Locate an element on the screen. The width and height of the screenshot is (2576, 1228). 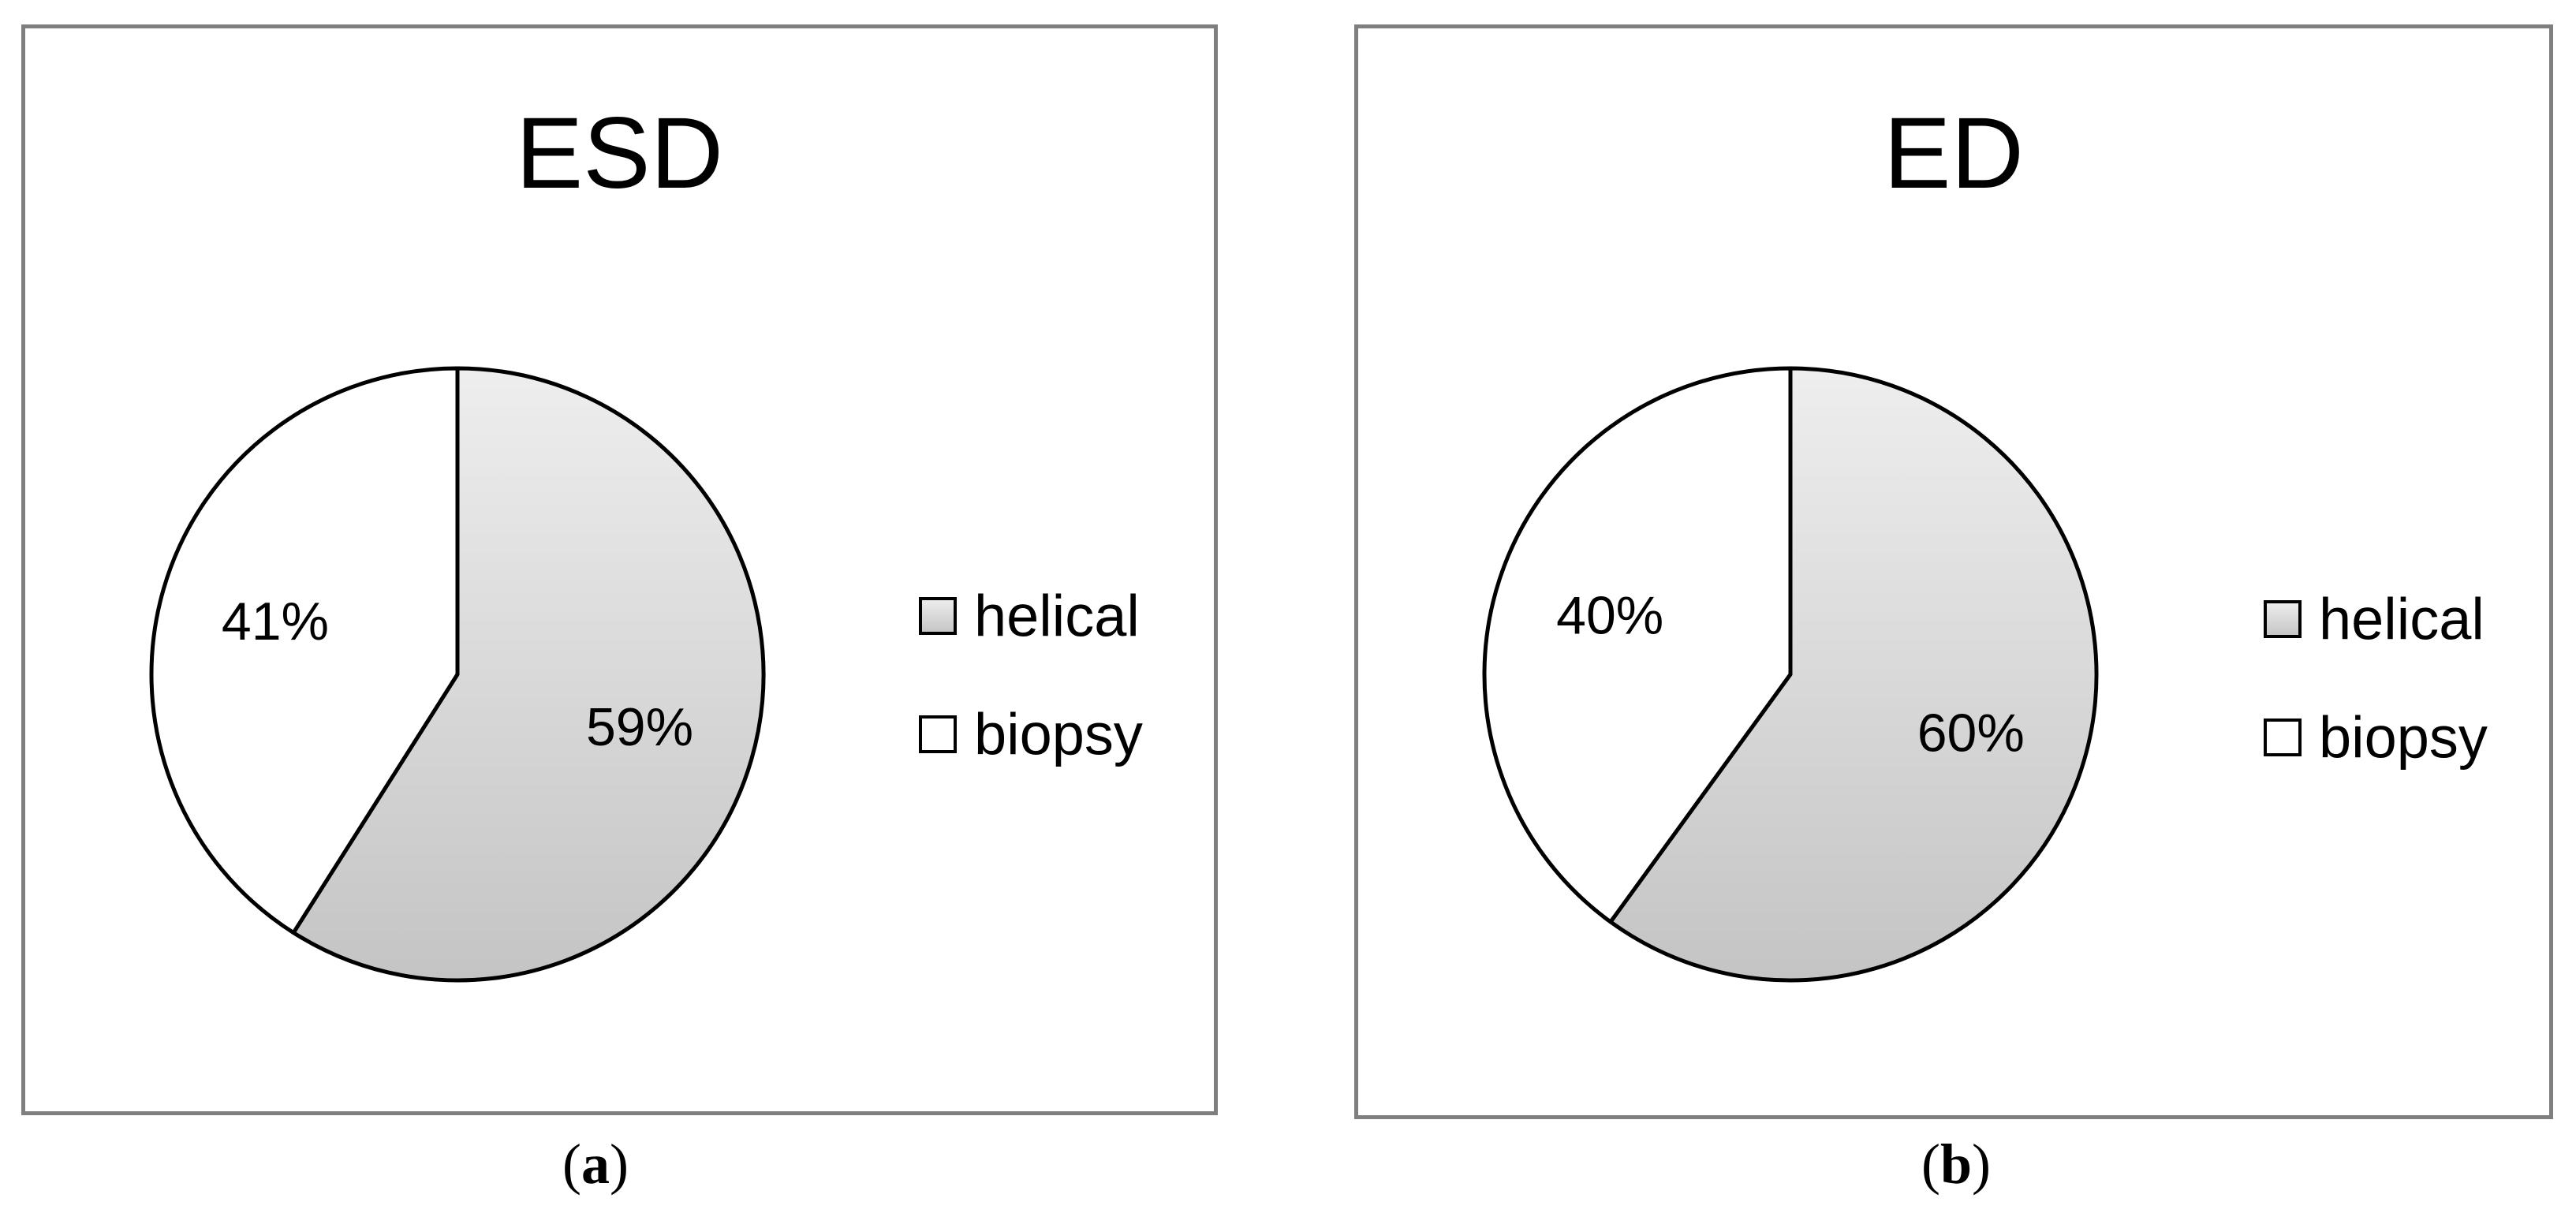
panel-caption-a: (a) is located at coordinates (595, 1164).